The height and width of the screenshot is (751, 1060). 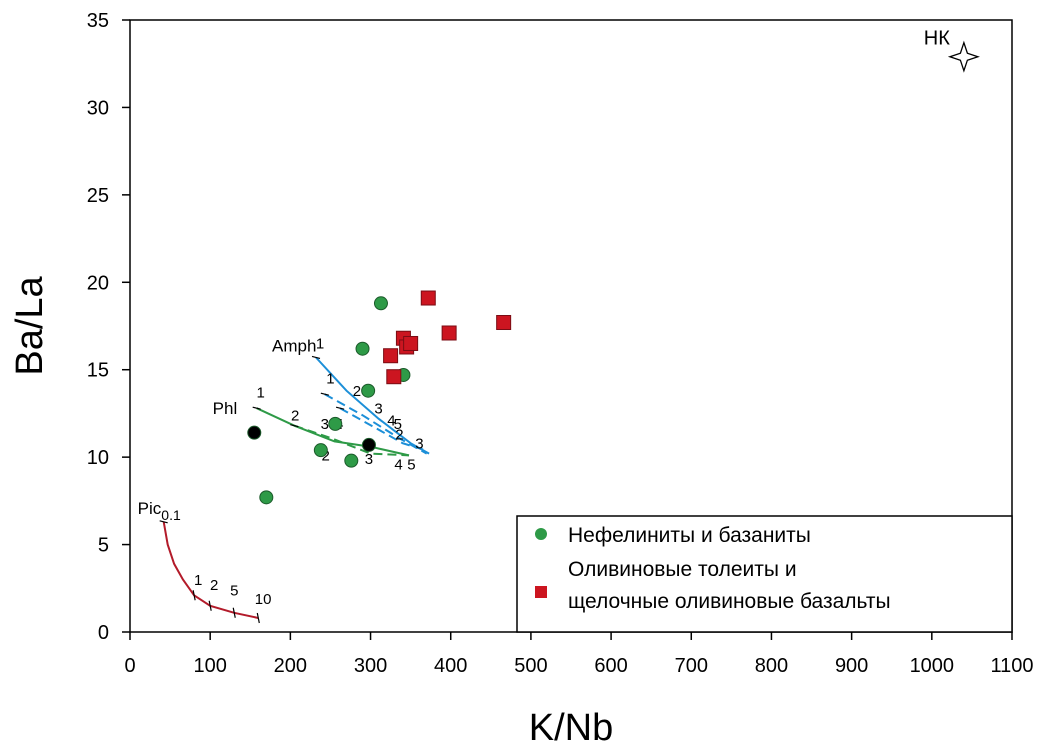 I want to click on x-tick-label: 100, so click(x=209, y=666).